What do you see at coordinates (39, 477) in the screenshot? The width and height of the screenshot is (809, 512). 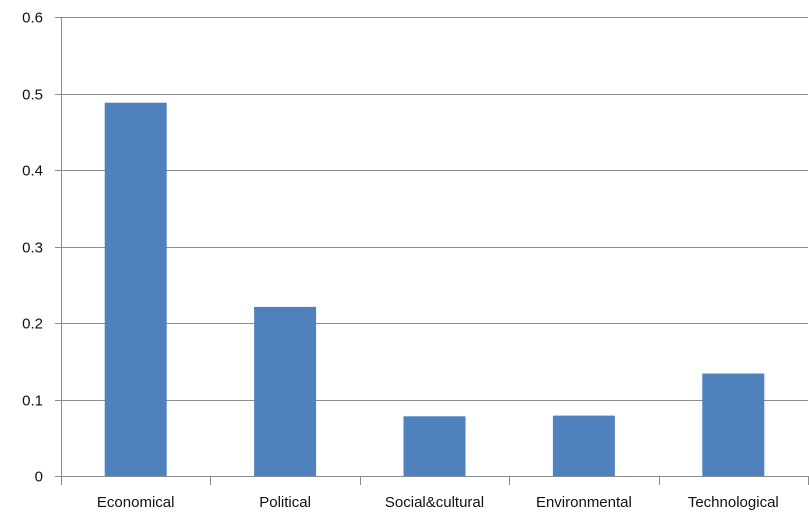 I see `y-tick-label: 0` at bounding box center [39, 477].